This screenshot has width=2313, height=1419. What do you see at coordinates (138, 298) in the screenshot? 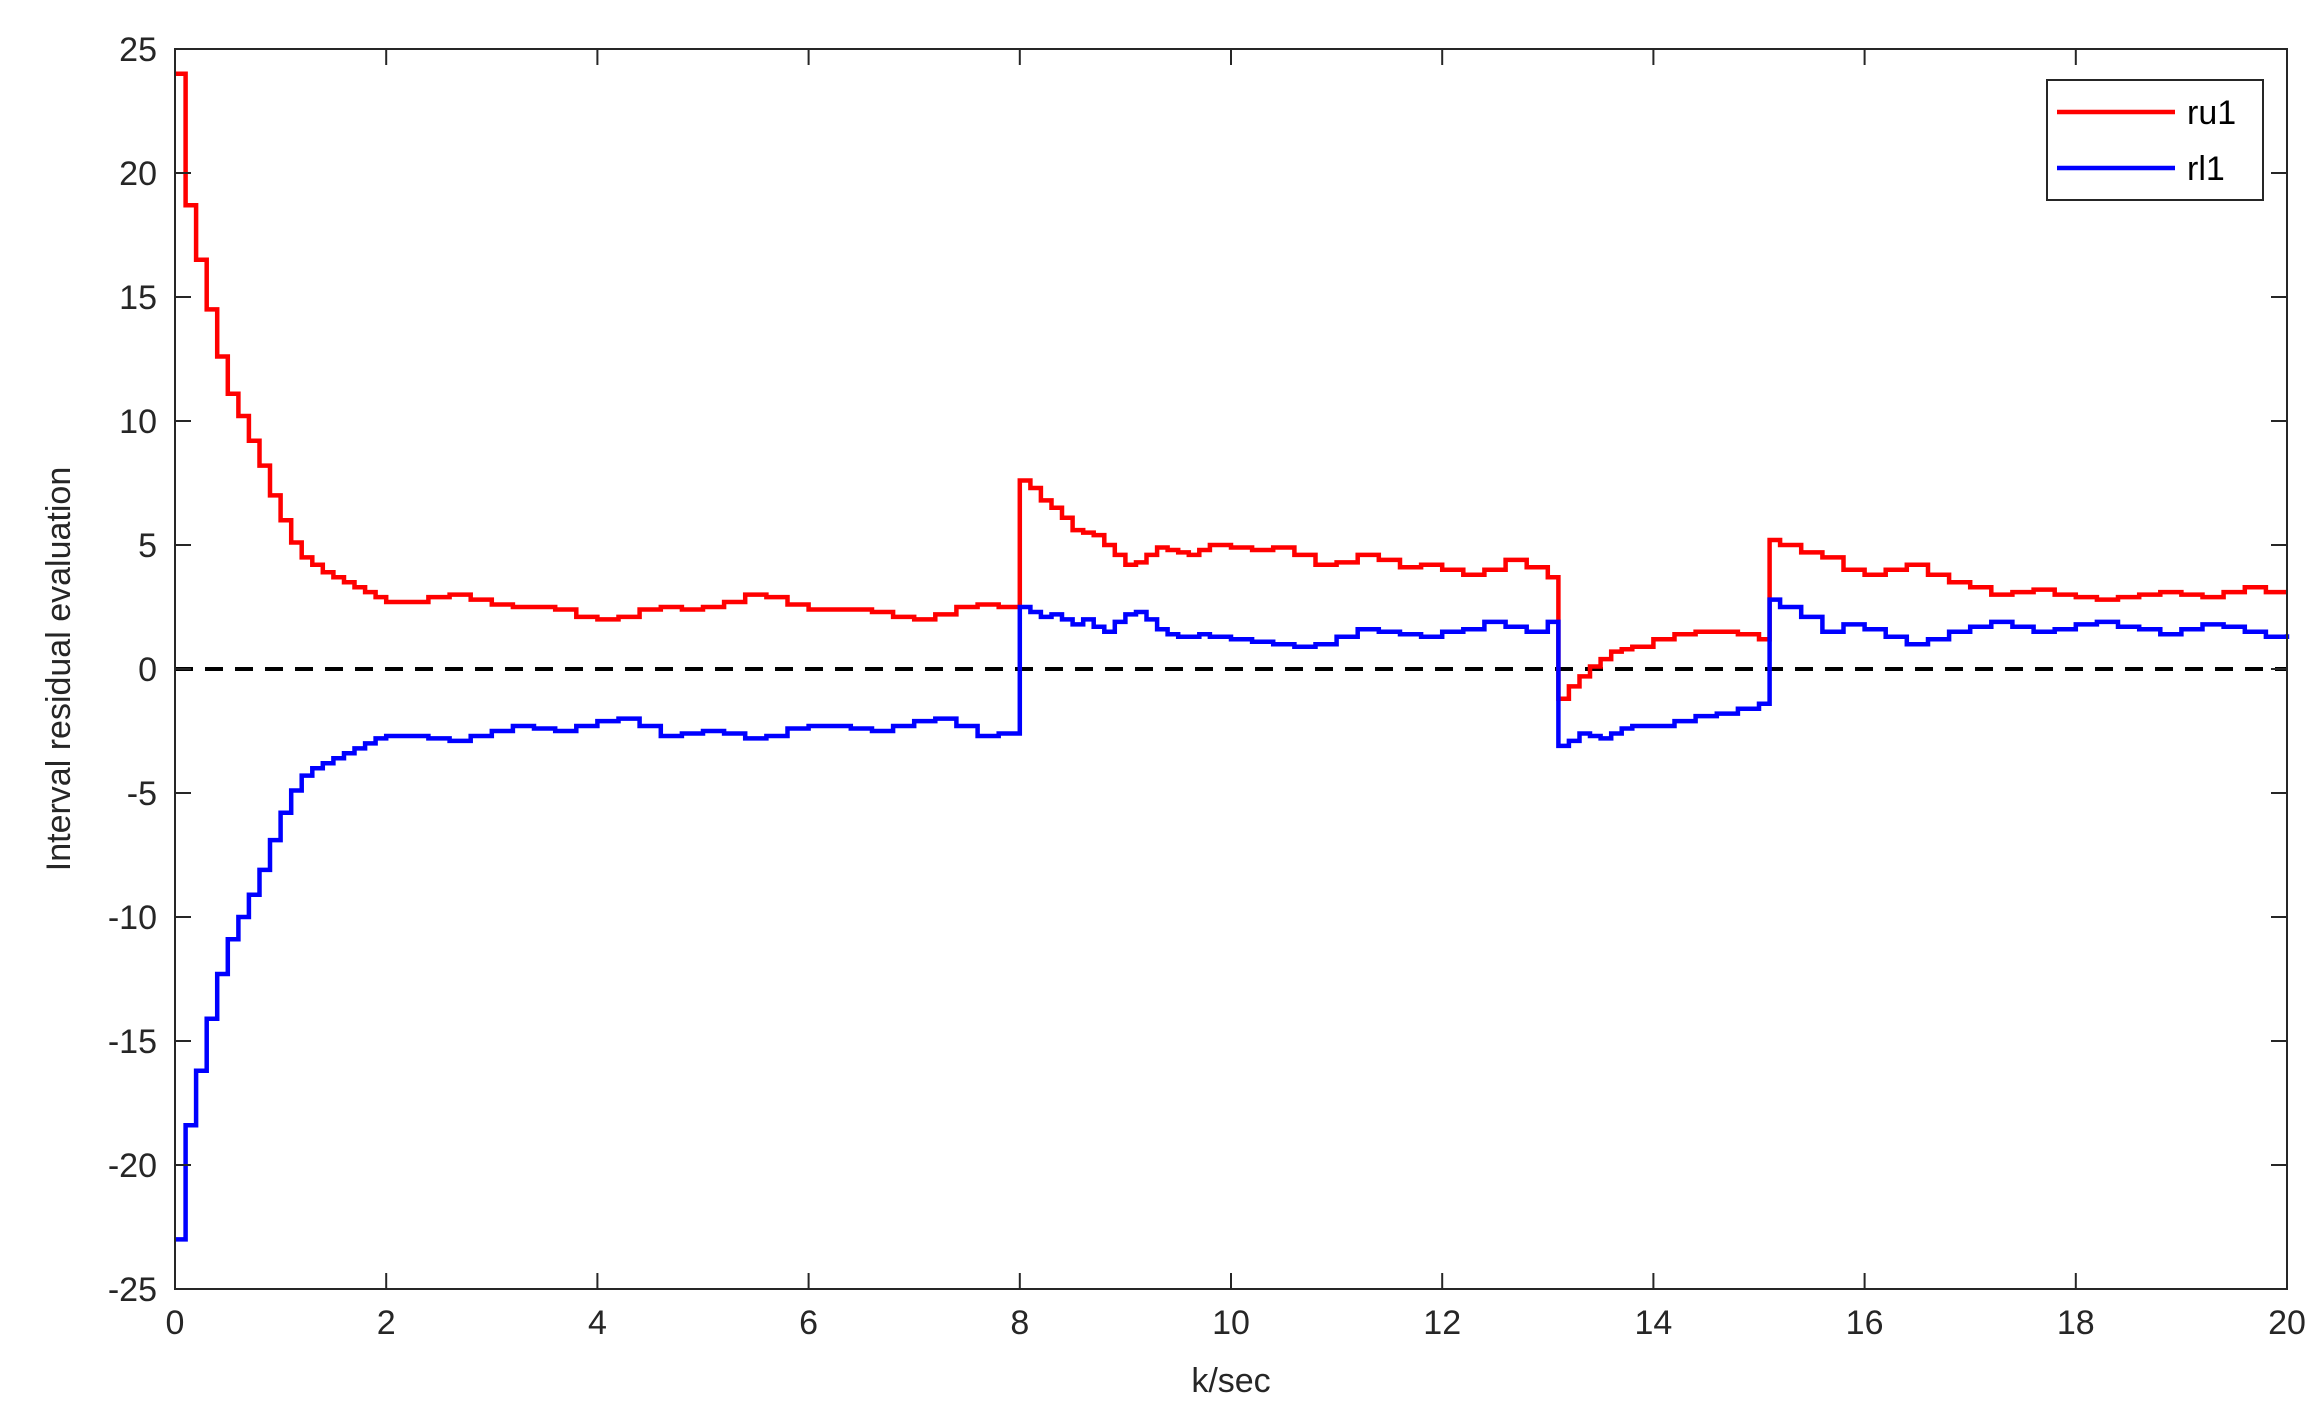
I see `y-tick-label: 15` at bounding box center [138, 298].